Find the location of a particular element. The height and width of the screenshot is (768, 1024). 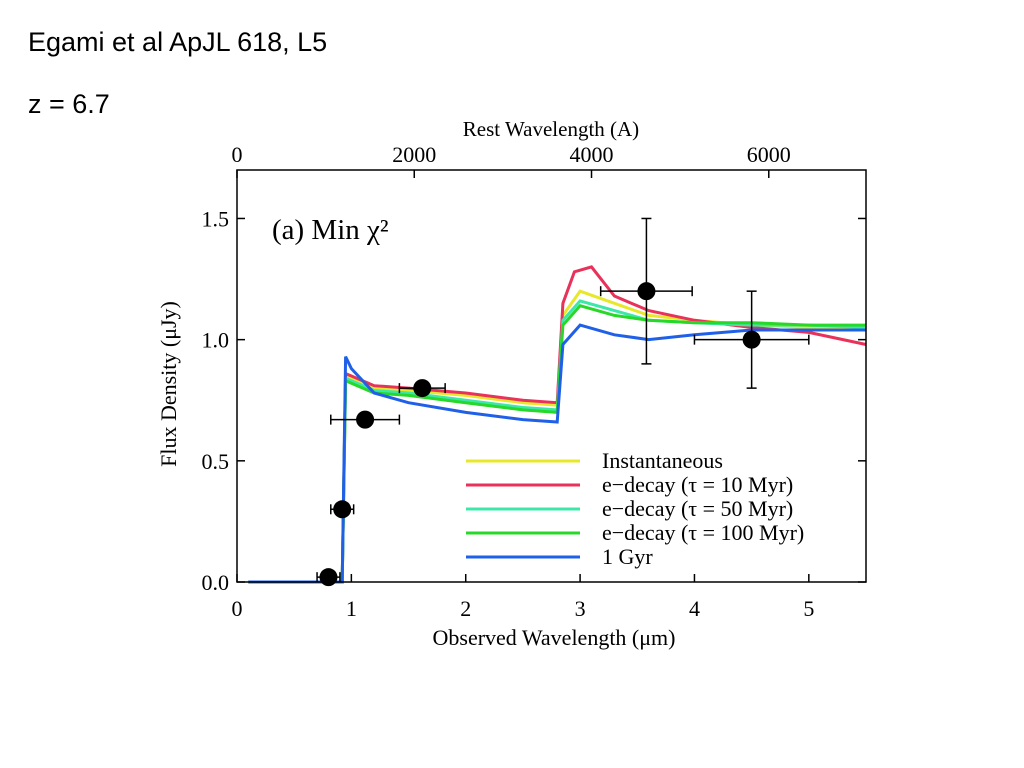

y-tick-label: 0.5 is located at coordinates (216, 461).